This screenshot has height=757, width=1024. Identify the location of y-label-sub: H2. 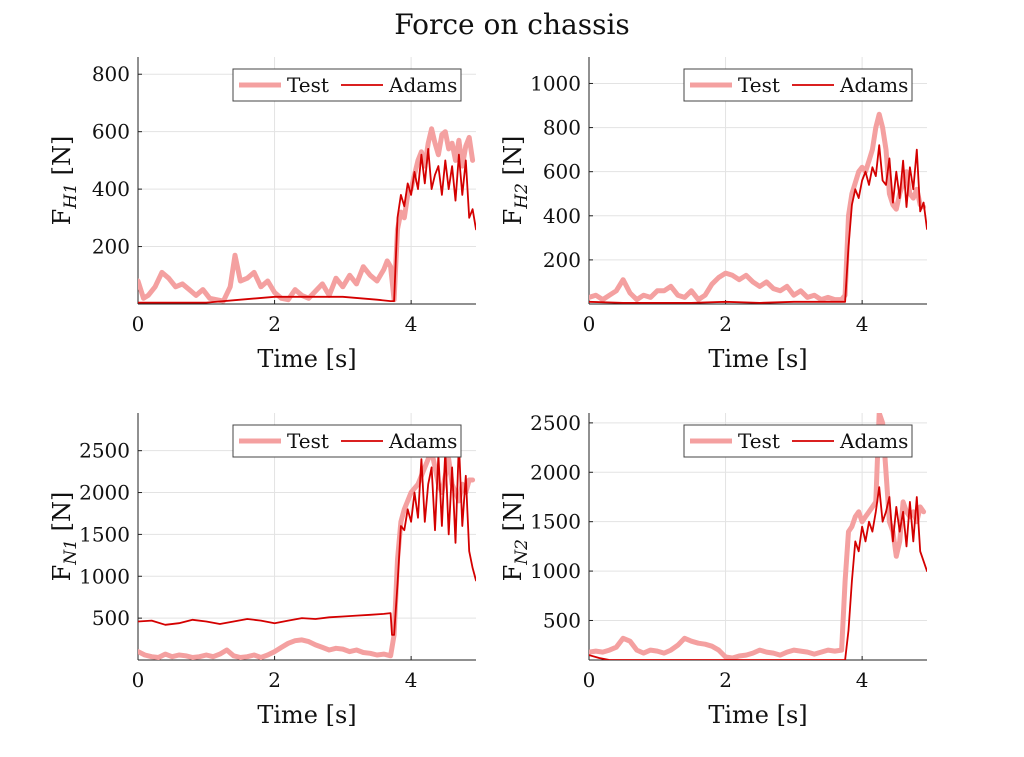
(522, 196).